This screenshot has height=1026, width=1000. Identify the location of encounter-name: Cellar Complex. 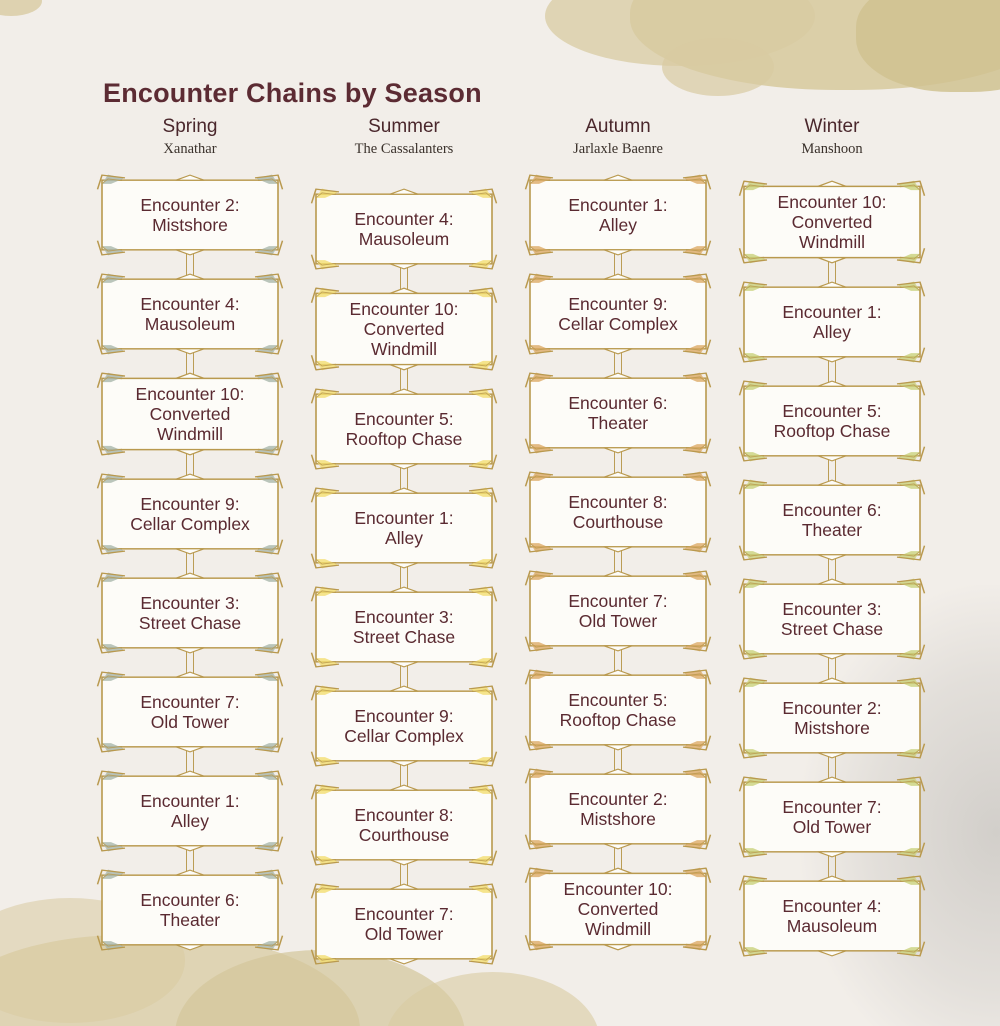
(618, 324).